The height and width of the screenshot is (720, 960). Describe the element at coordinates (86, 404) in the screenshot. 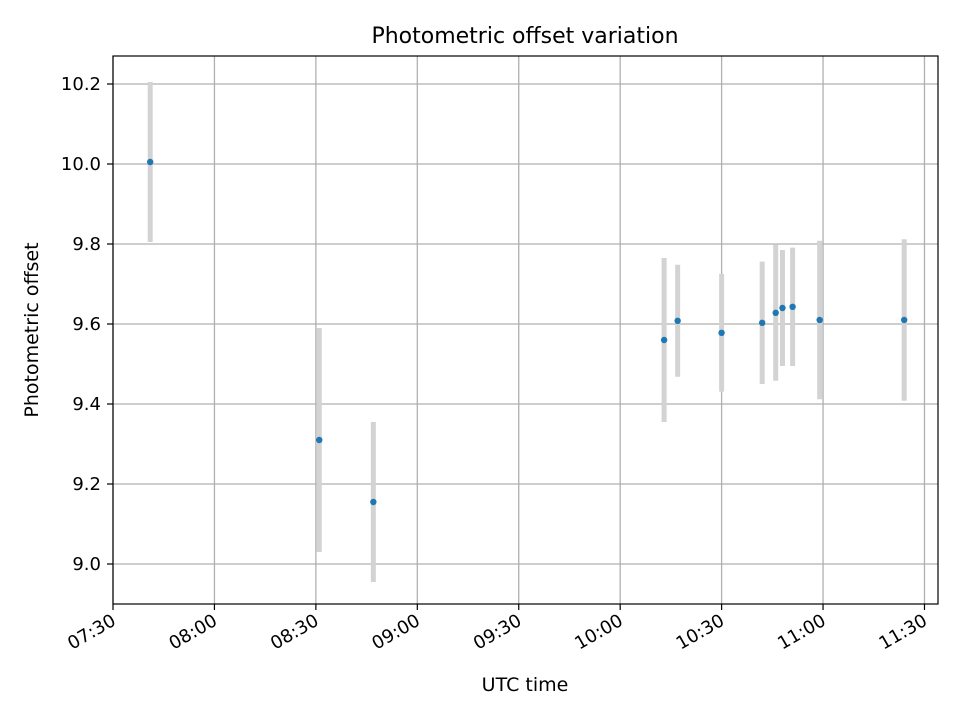

I see `y-tick-label: 9.4` at that location.